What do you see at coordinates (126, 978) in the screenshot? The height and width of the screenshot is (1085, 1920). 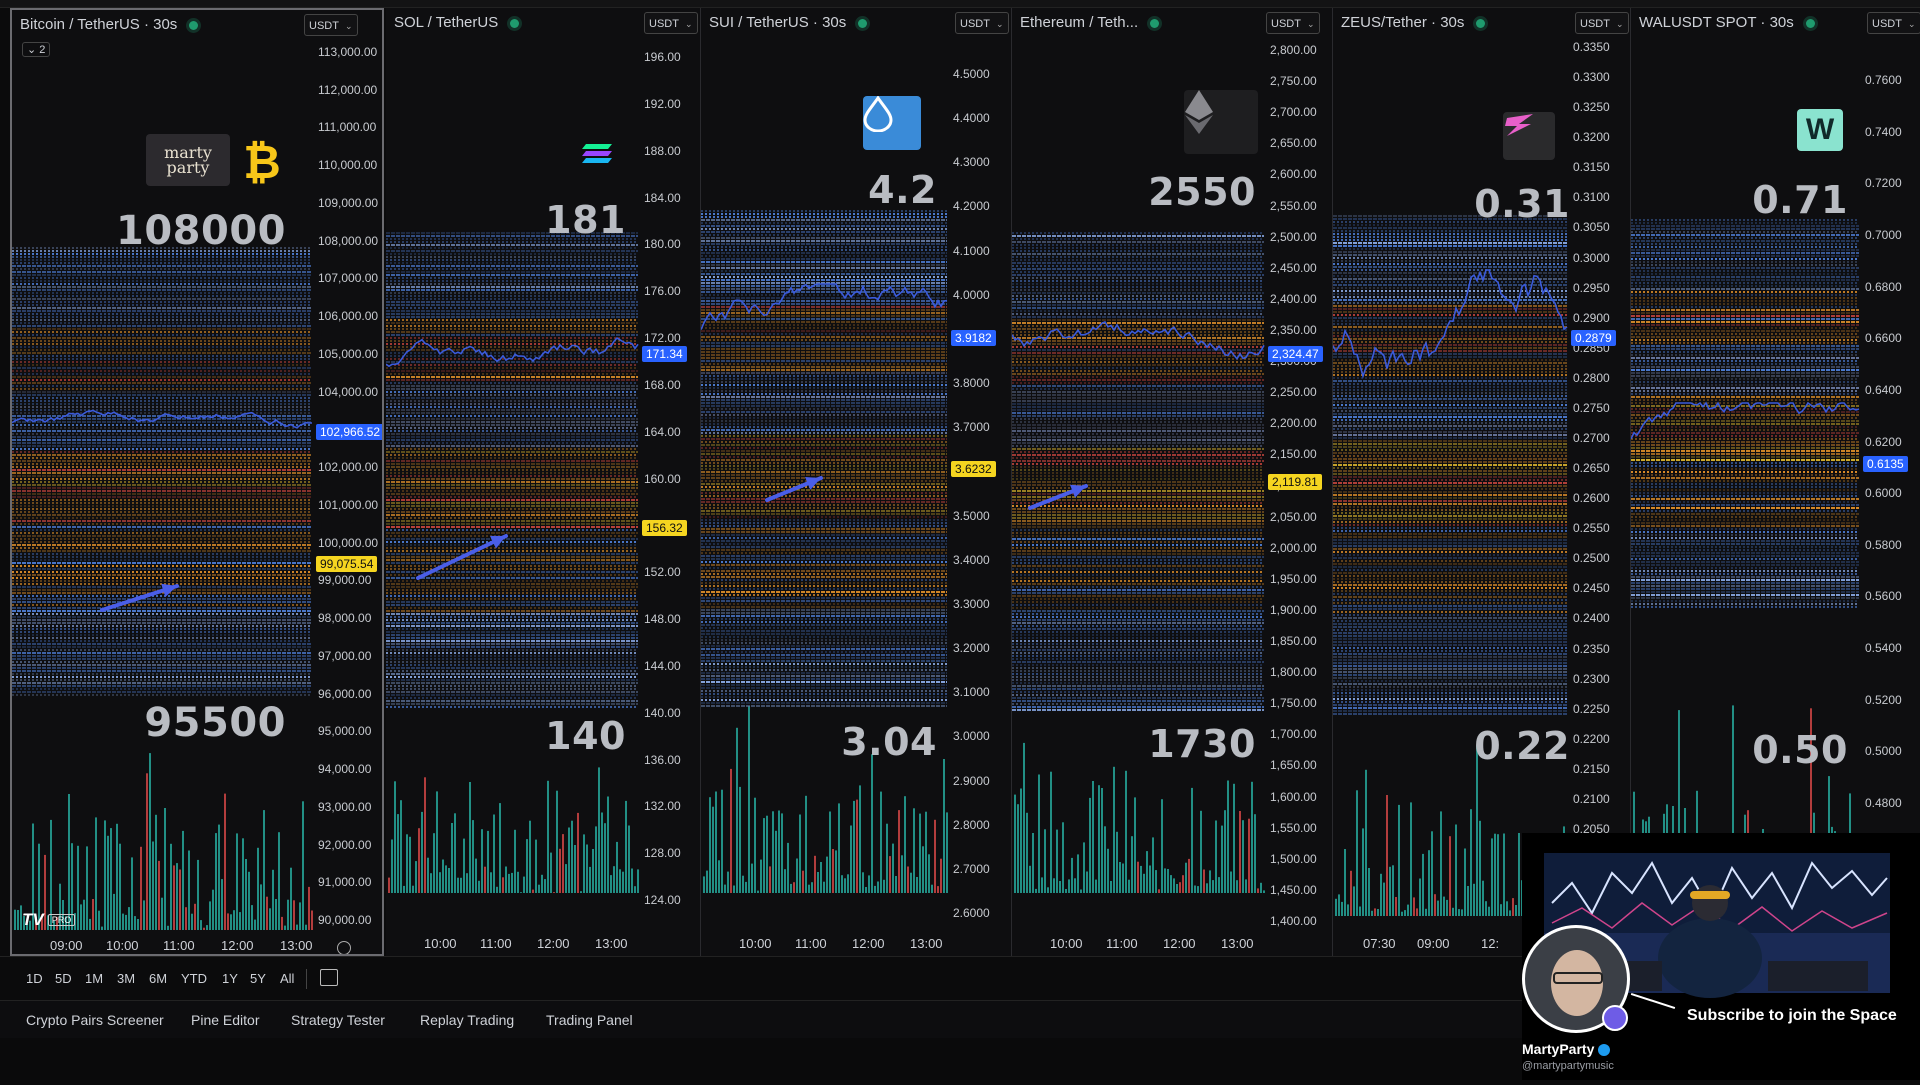 I see `range-button-3m: 3M` at bounding box center [126, 978].